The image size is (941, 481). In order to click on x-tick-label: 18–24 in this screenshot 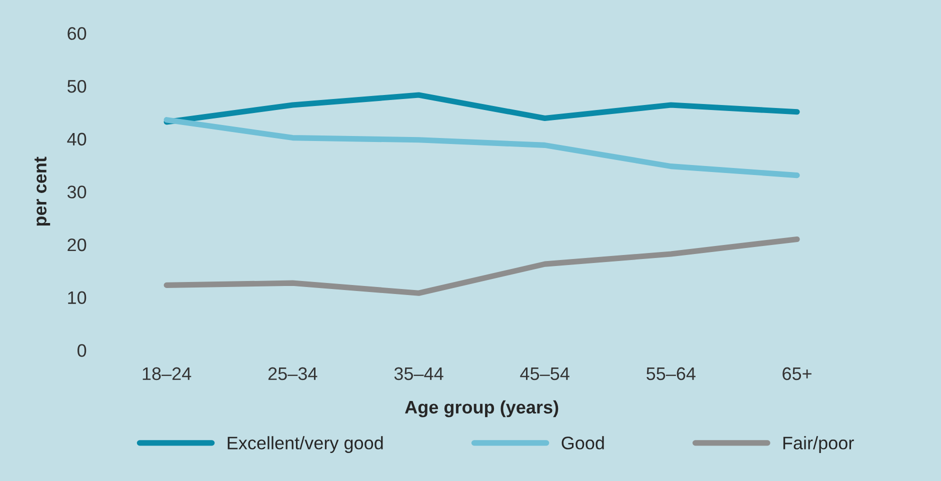, I will do `click(167, 373)`.